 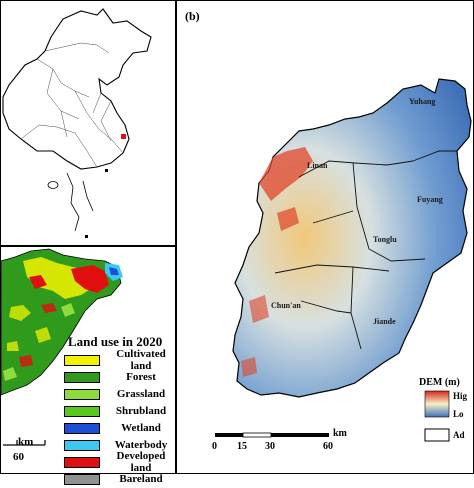 I want to click on scale-tick-30: 30, so click(x=270, y=446).